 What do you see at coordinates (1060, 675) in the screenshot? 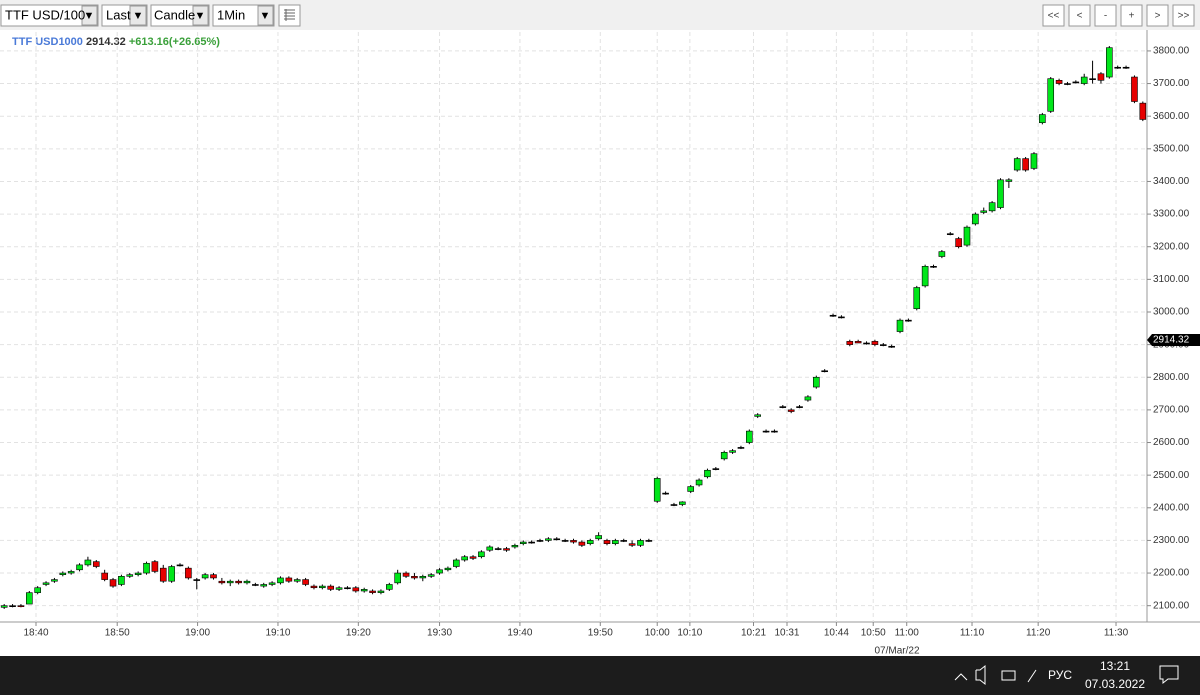
I see `language: РУС` at bounding box center [1060, 675].